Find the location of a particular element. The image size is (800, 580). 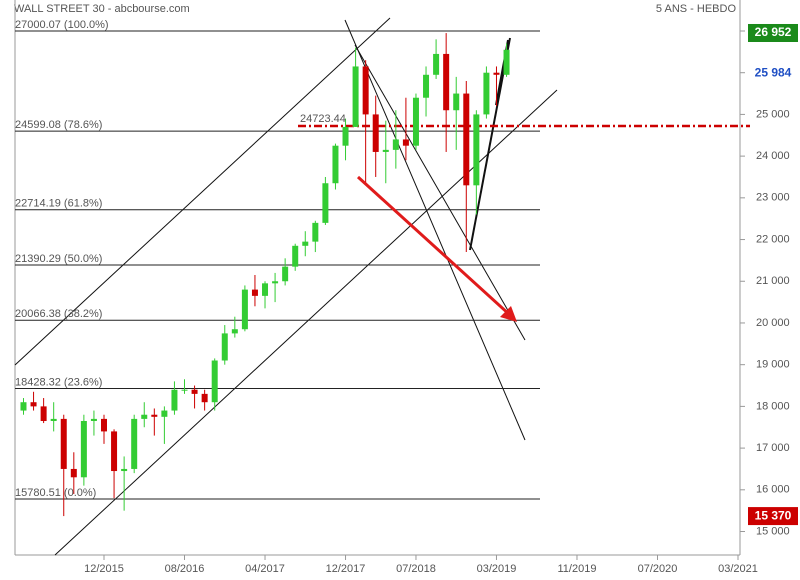

x-tick-label: 12/2015 is located at coordinates (104, 569).